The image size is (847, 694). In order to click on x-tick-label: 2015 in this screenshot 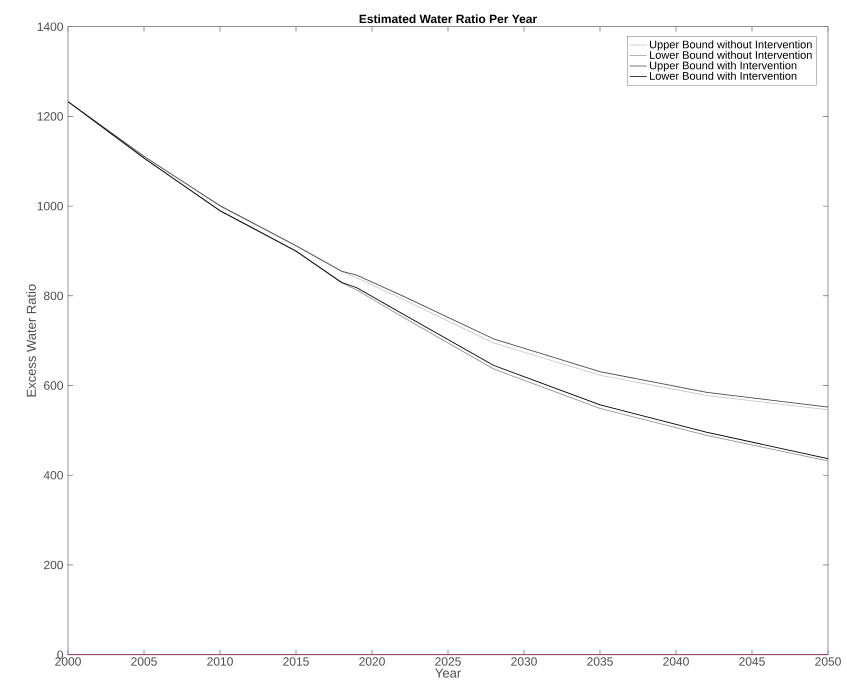, I will do `click(296, 661)`.